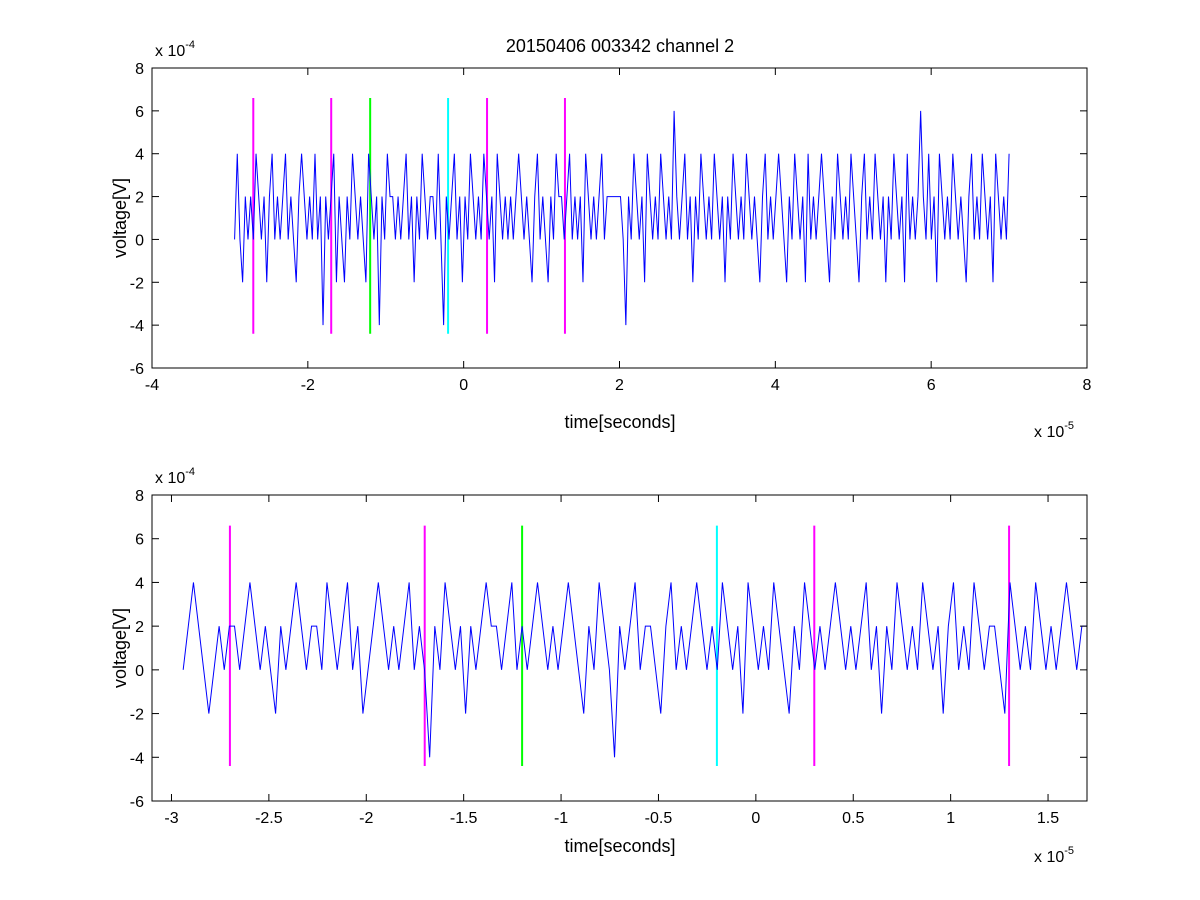 This screenshot has height=900, width=1200. I want to click on bottom-signal-group, so click(634, 670).